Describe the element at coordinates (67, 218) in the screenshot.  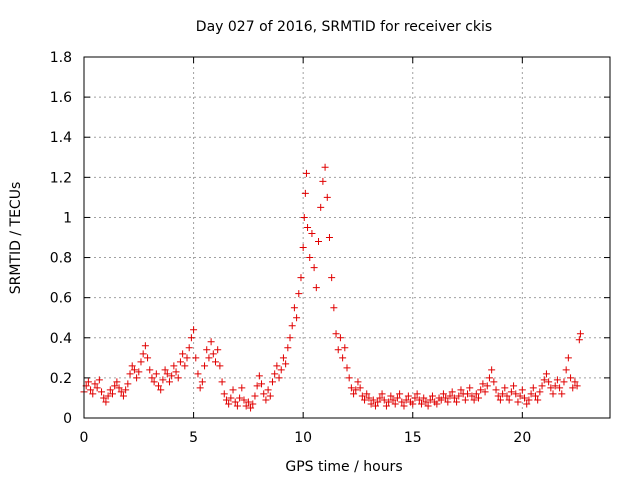
I see `y-tick-label: 1` at that location.